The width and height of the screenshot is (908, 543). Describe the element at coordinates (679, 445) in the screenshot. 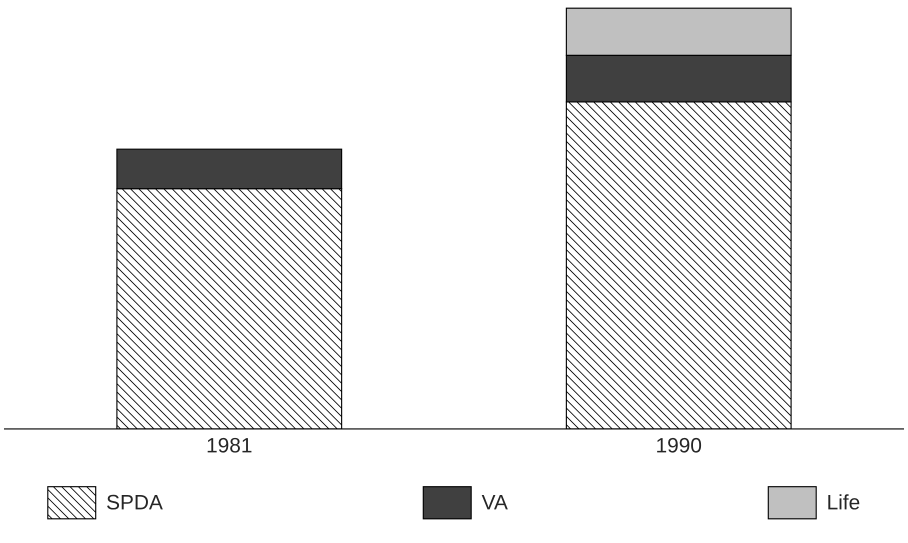

I see `x-tick-label: 1990` at that location.